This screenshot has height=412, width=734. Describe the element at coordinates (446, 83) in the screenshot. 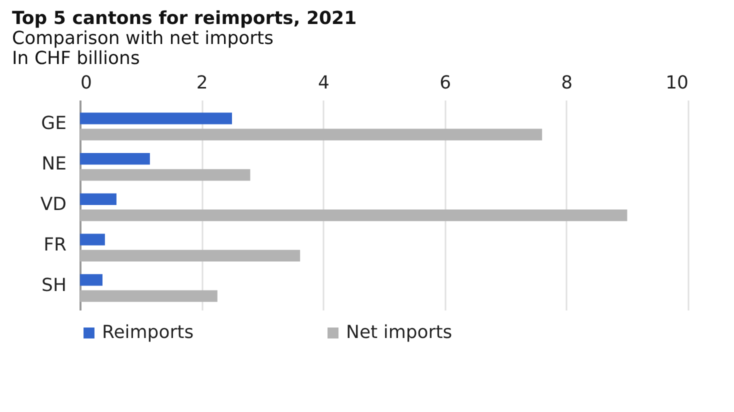

I see `x-tick-label: 6` at that location.